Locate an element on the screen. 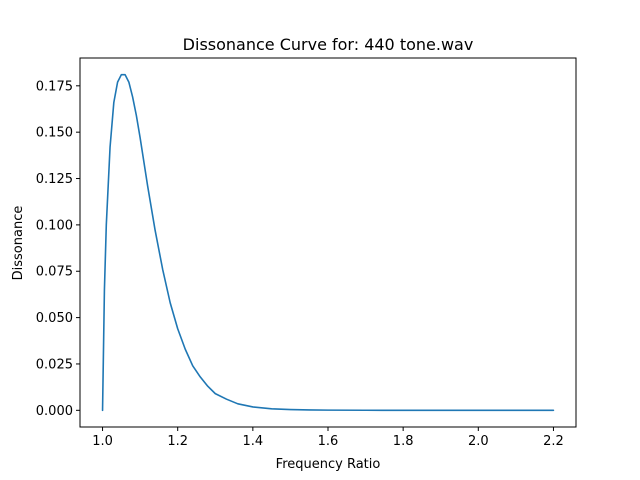 The image size is (640, 480). x-tick-label: 1.4 is located at coordinates (253, 441).